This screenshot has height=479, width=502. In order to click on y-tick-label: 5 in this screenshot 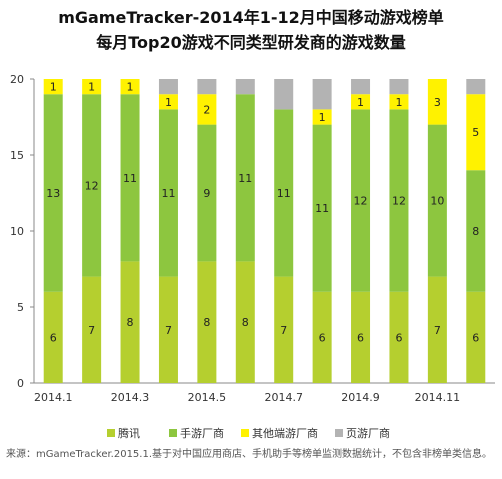, I will do `click(20, 307)`.